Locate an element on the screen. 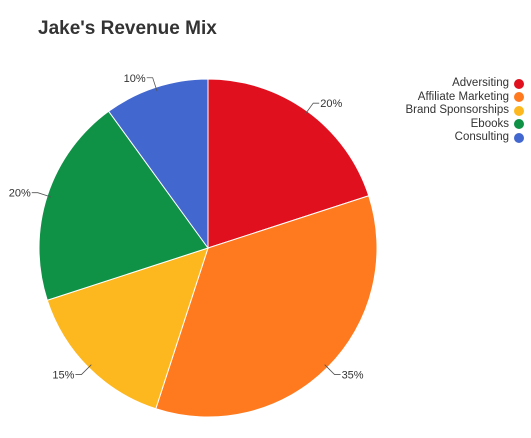 This screenshot has height=438, width=531. legend-label: Consulting is located at coordinates (481, 137).